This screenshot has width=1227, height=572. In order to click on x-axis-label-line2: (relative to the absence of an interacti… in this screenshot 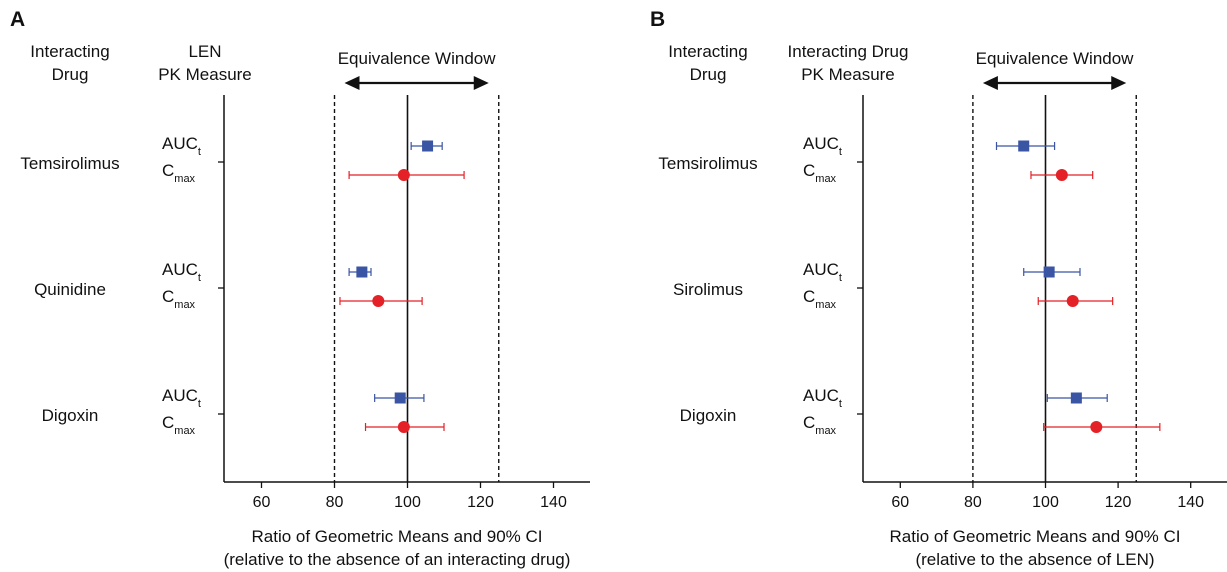, I will do `click(397, 559)`.